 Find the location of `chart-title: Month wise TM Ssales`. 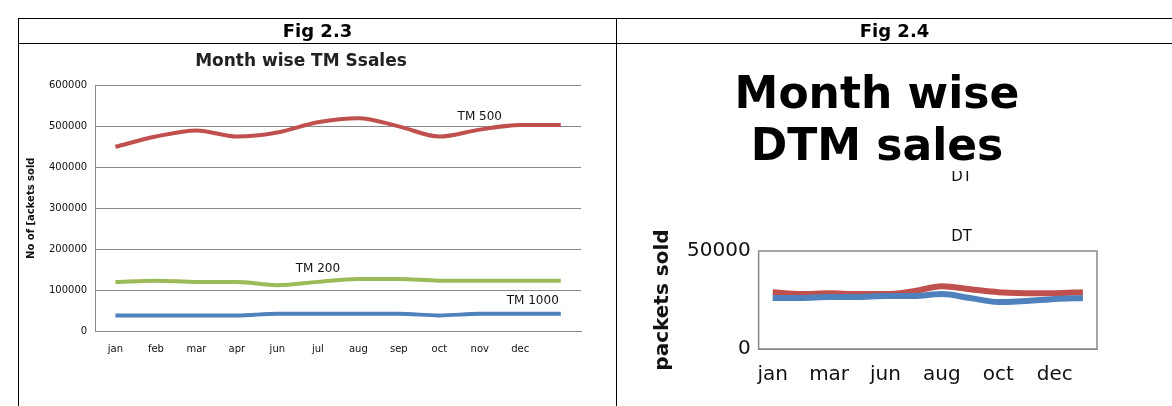

chart-title: Month wise TM Ssales is located at coordinates (301, 59).